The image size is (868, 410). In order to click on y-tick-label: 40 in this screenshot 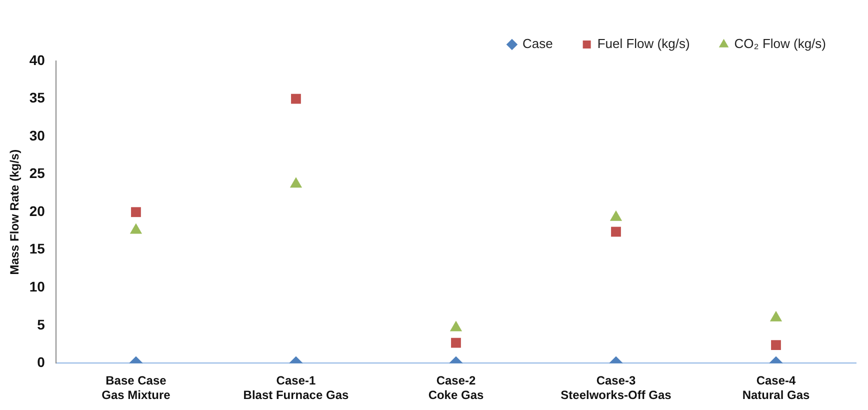, I will do `click(37, 60)`.